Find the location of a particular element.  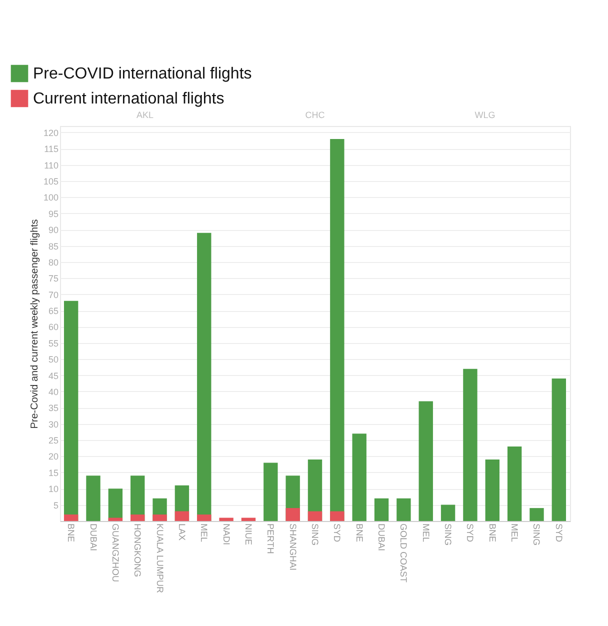

x-tick-label: KUALA LUMPUR is located at coordinates (159, 559).